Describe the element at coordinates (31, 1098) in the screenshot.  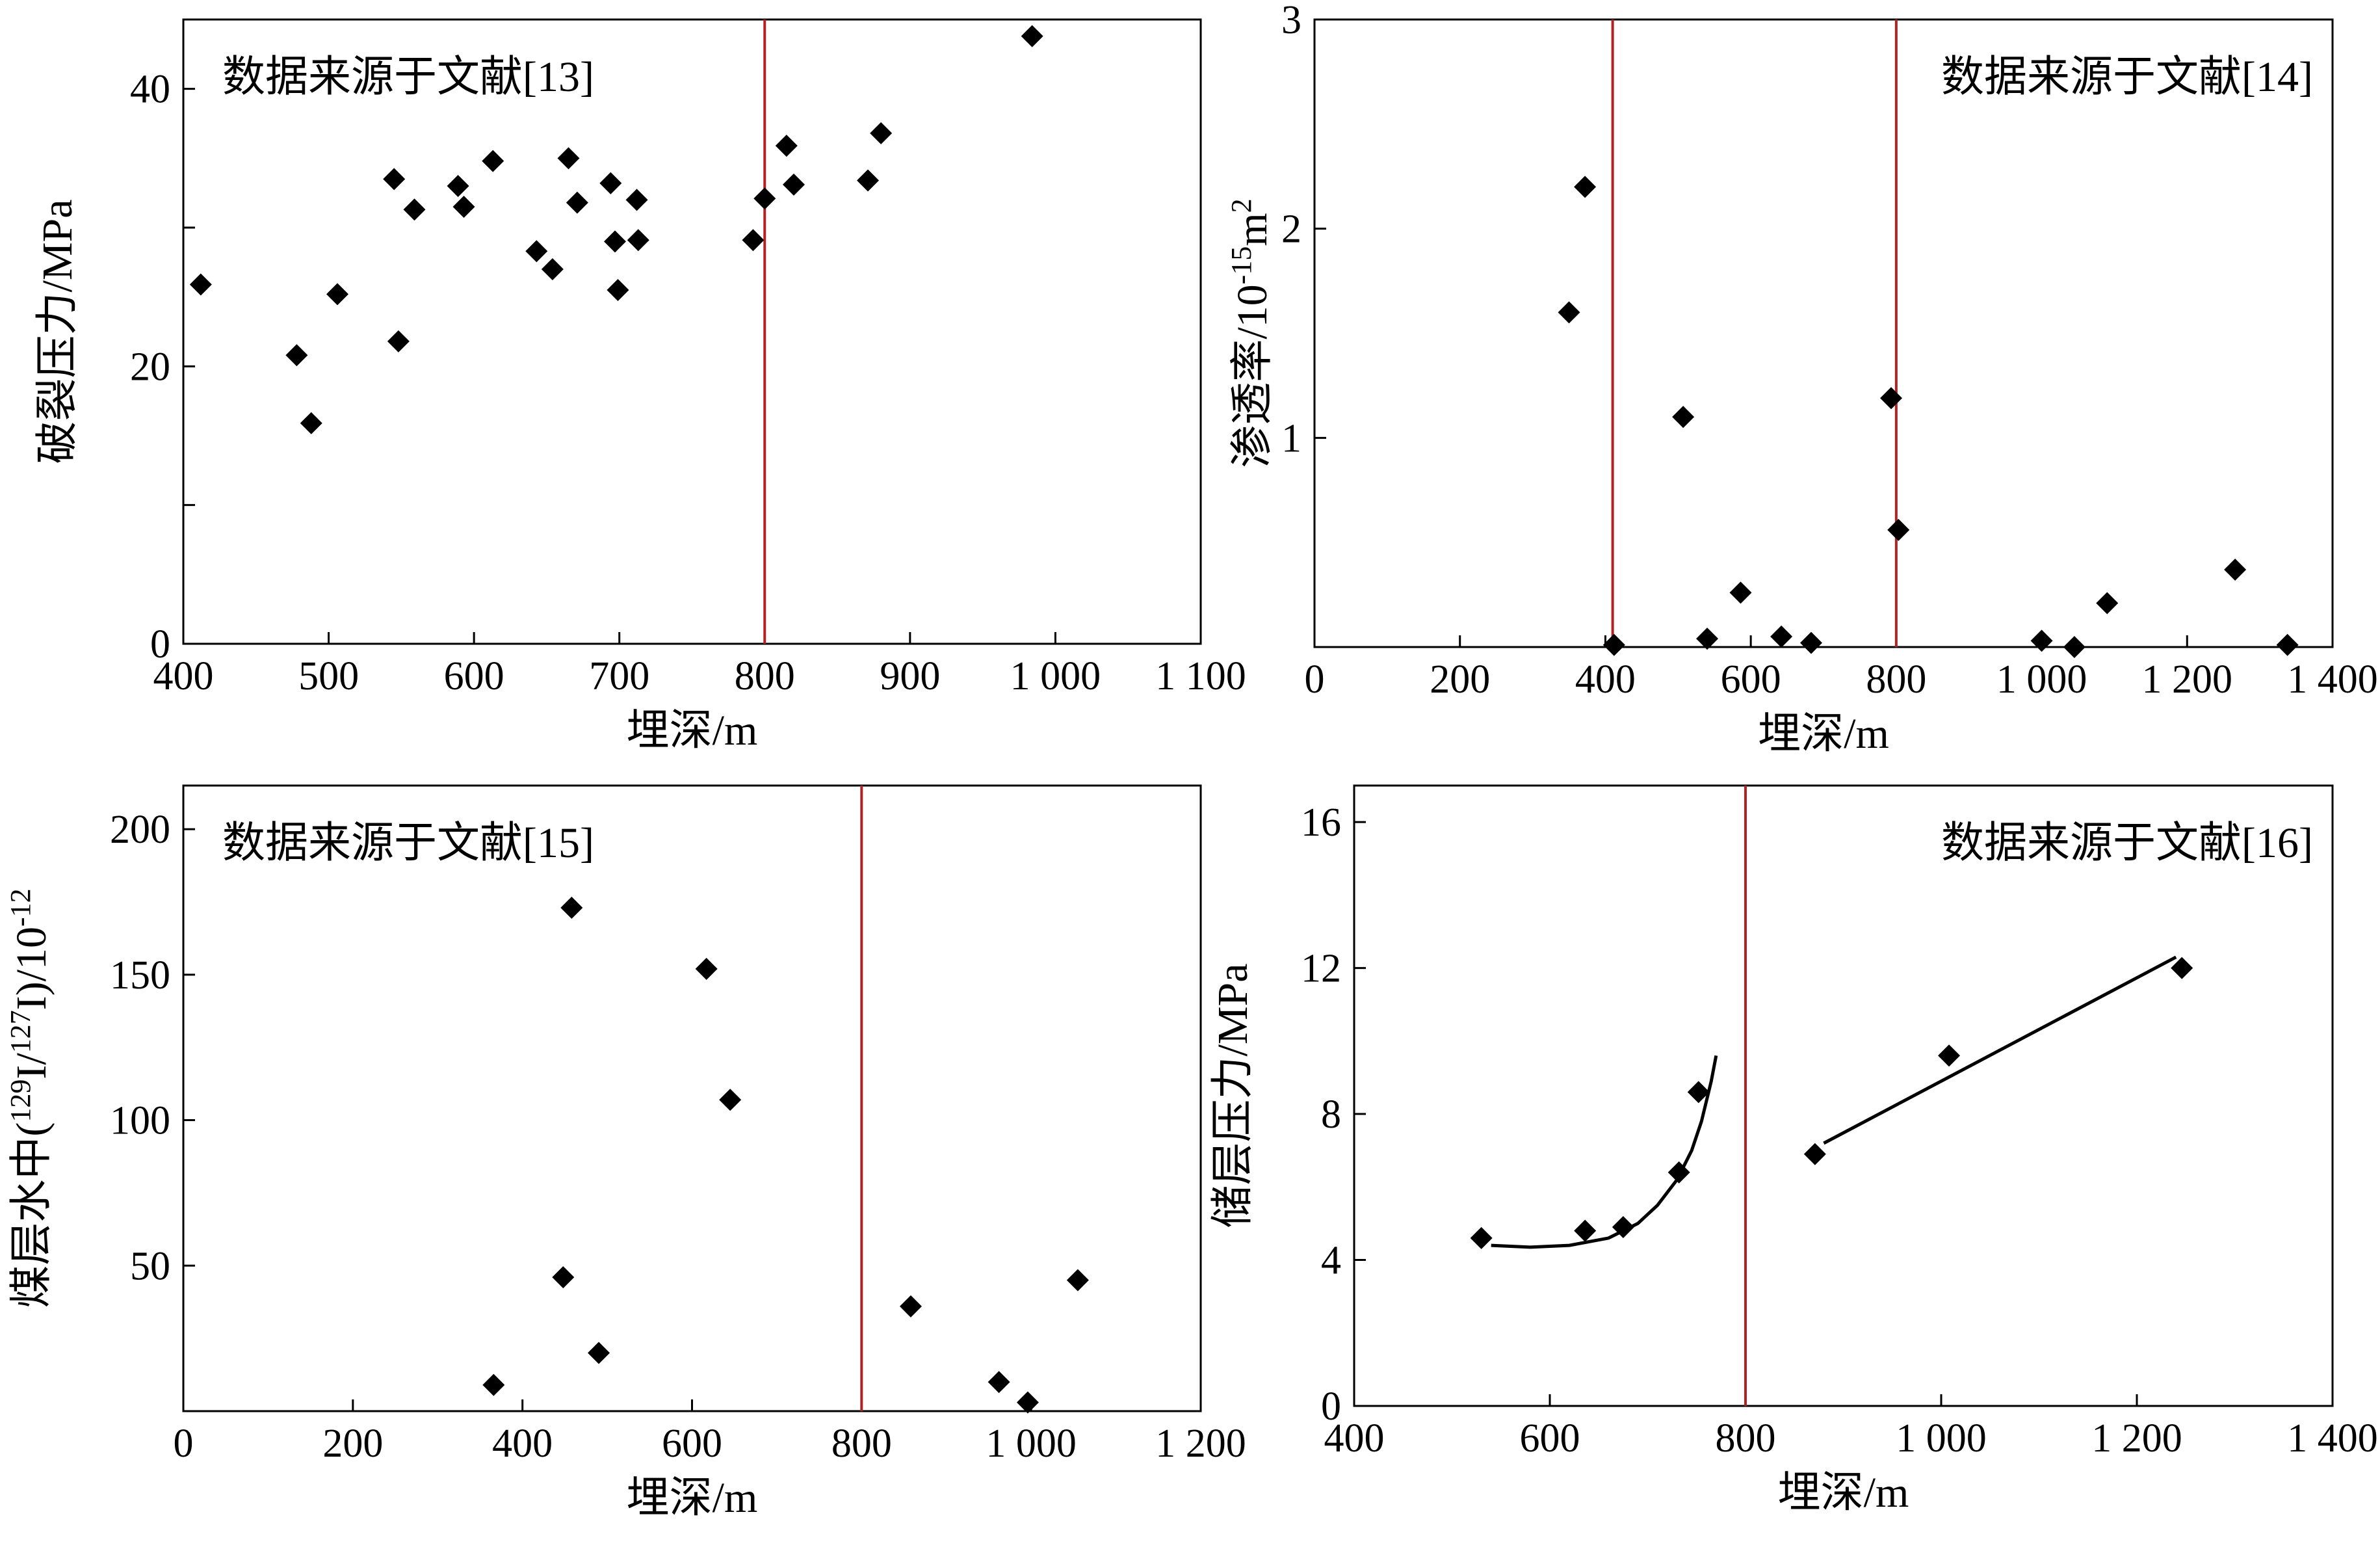
I see `y-axis-label: 煤层水中(129I/127I)/10-12` at that location.